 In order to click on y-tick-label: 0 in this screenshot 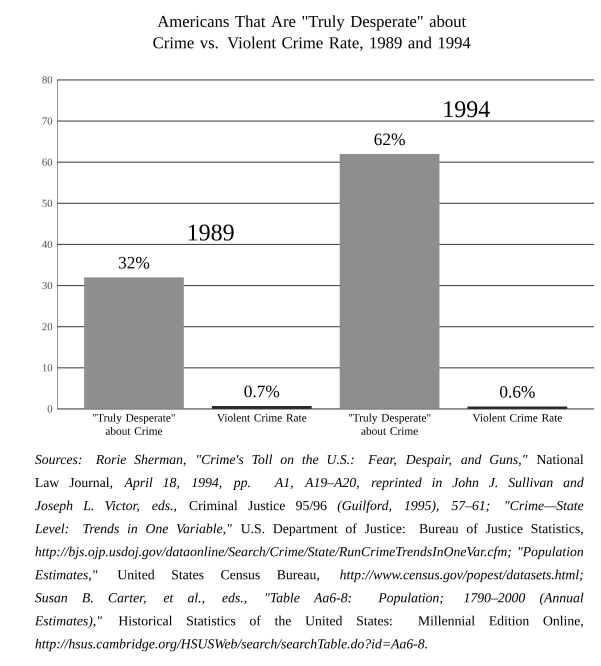, I will do `click(50, 409)`.